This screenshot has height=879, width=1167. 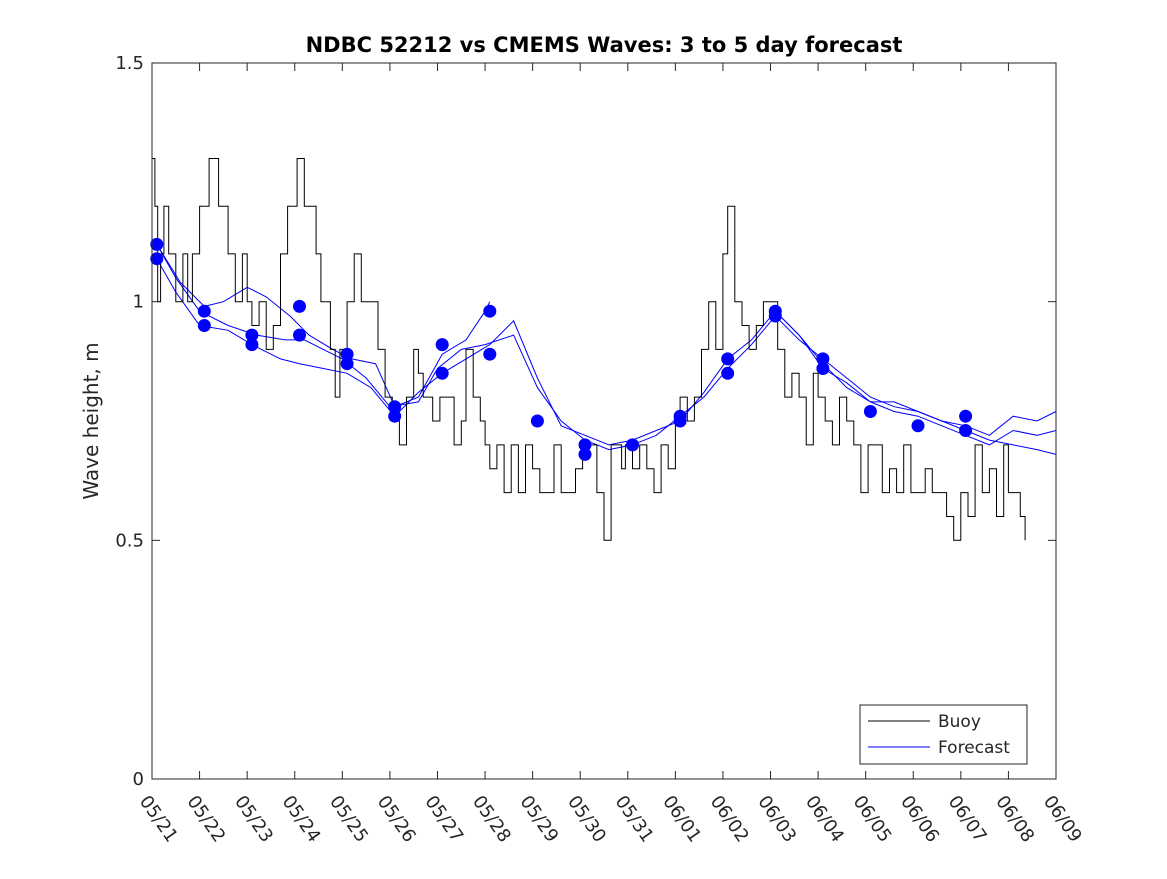 I want to click on x-tick-label: 05/27, so click(x=443, y=819).